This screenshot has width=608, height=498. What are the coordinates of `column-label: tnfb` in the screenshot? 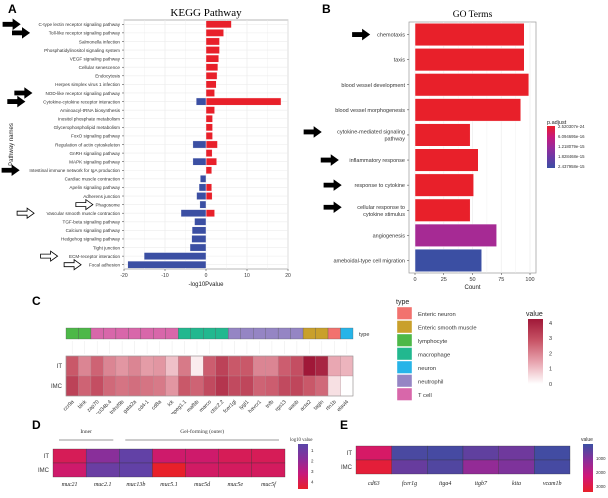 It's located at (270, 404).